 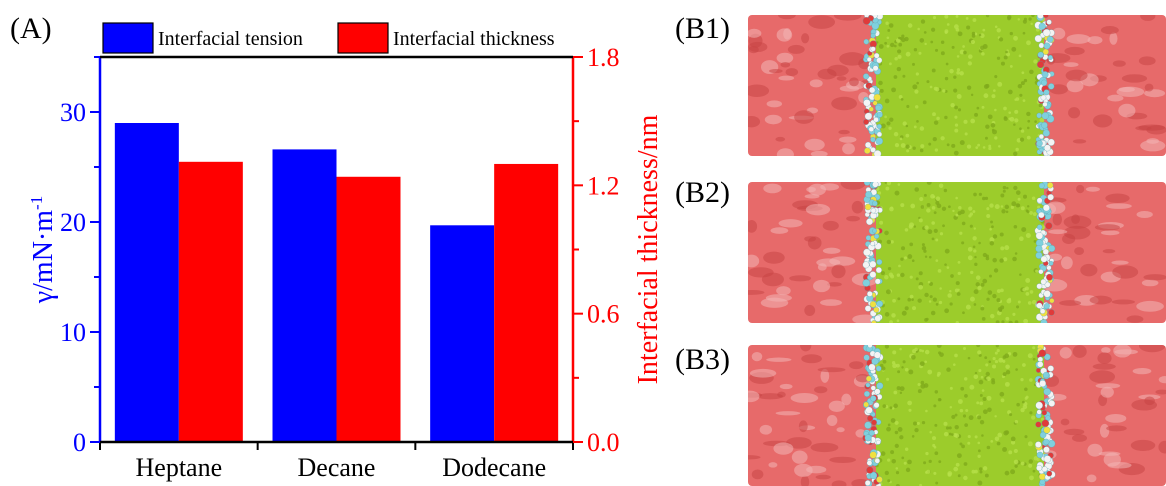 I want to click on legend-label-tension: Interfacial tension, so click(x=230, y=39).